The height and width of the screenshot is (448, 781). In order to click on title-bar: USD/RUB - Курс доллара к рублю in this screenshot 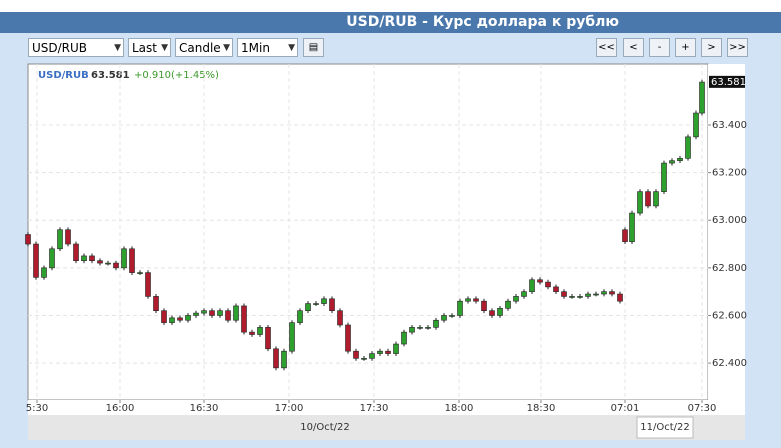, I will do `click(390, 22)`.